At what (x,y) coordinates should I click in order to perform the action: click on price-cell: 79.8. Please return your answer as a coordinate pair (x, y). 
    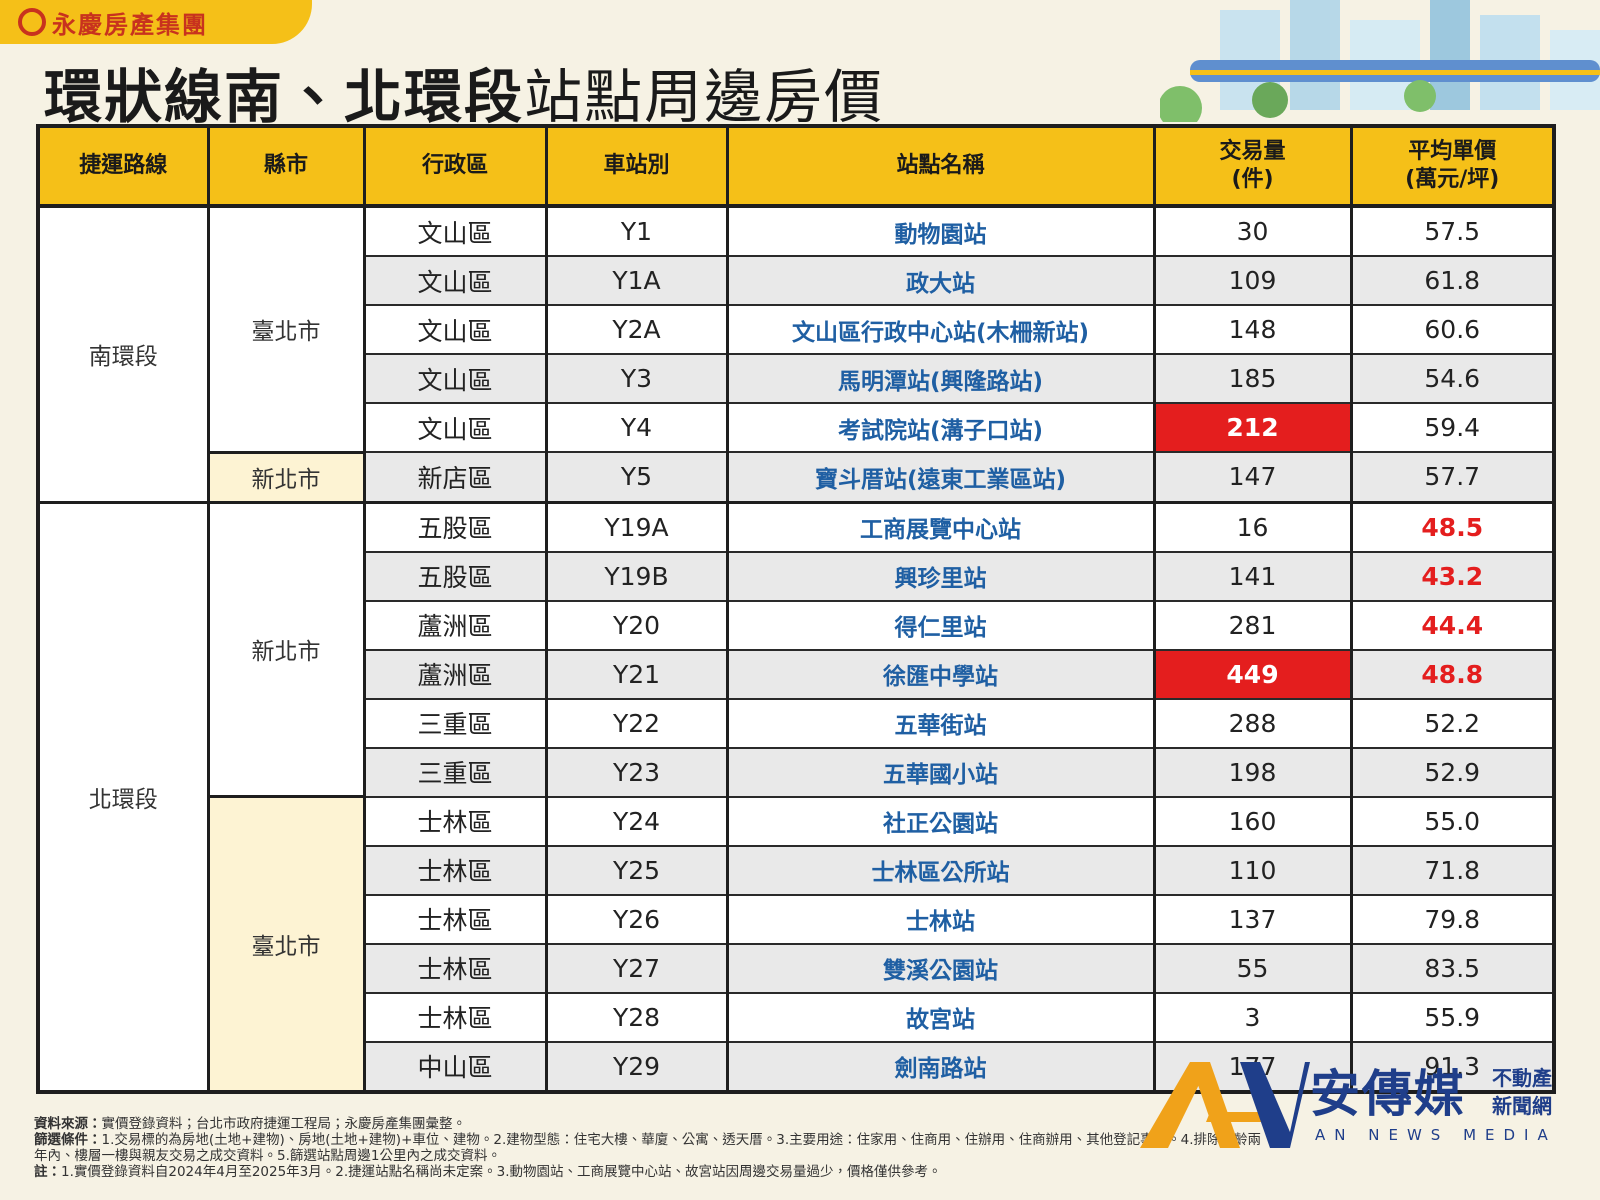
    Looking at the image, I should click on (1452, 919).